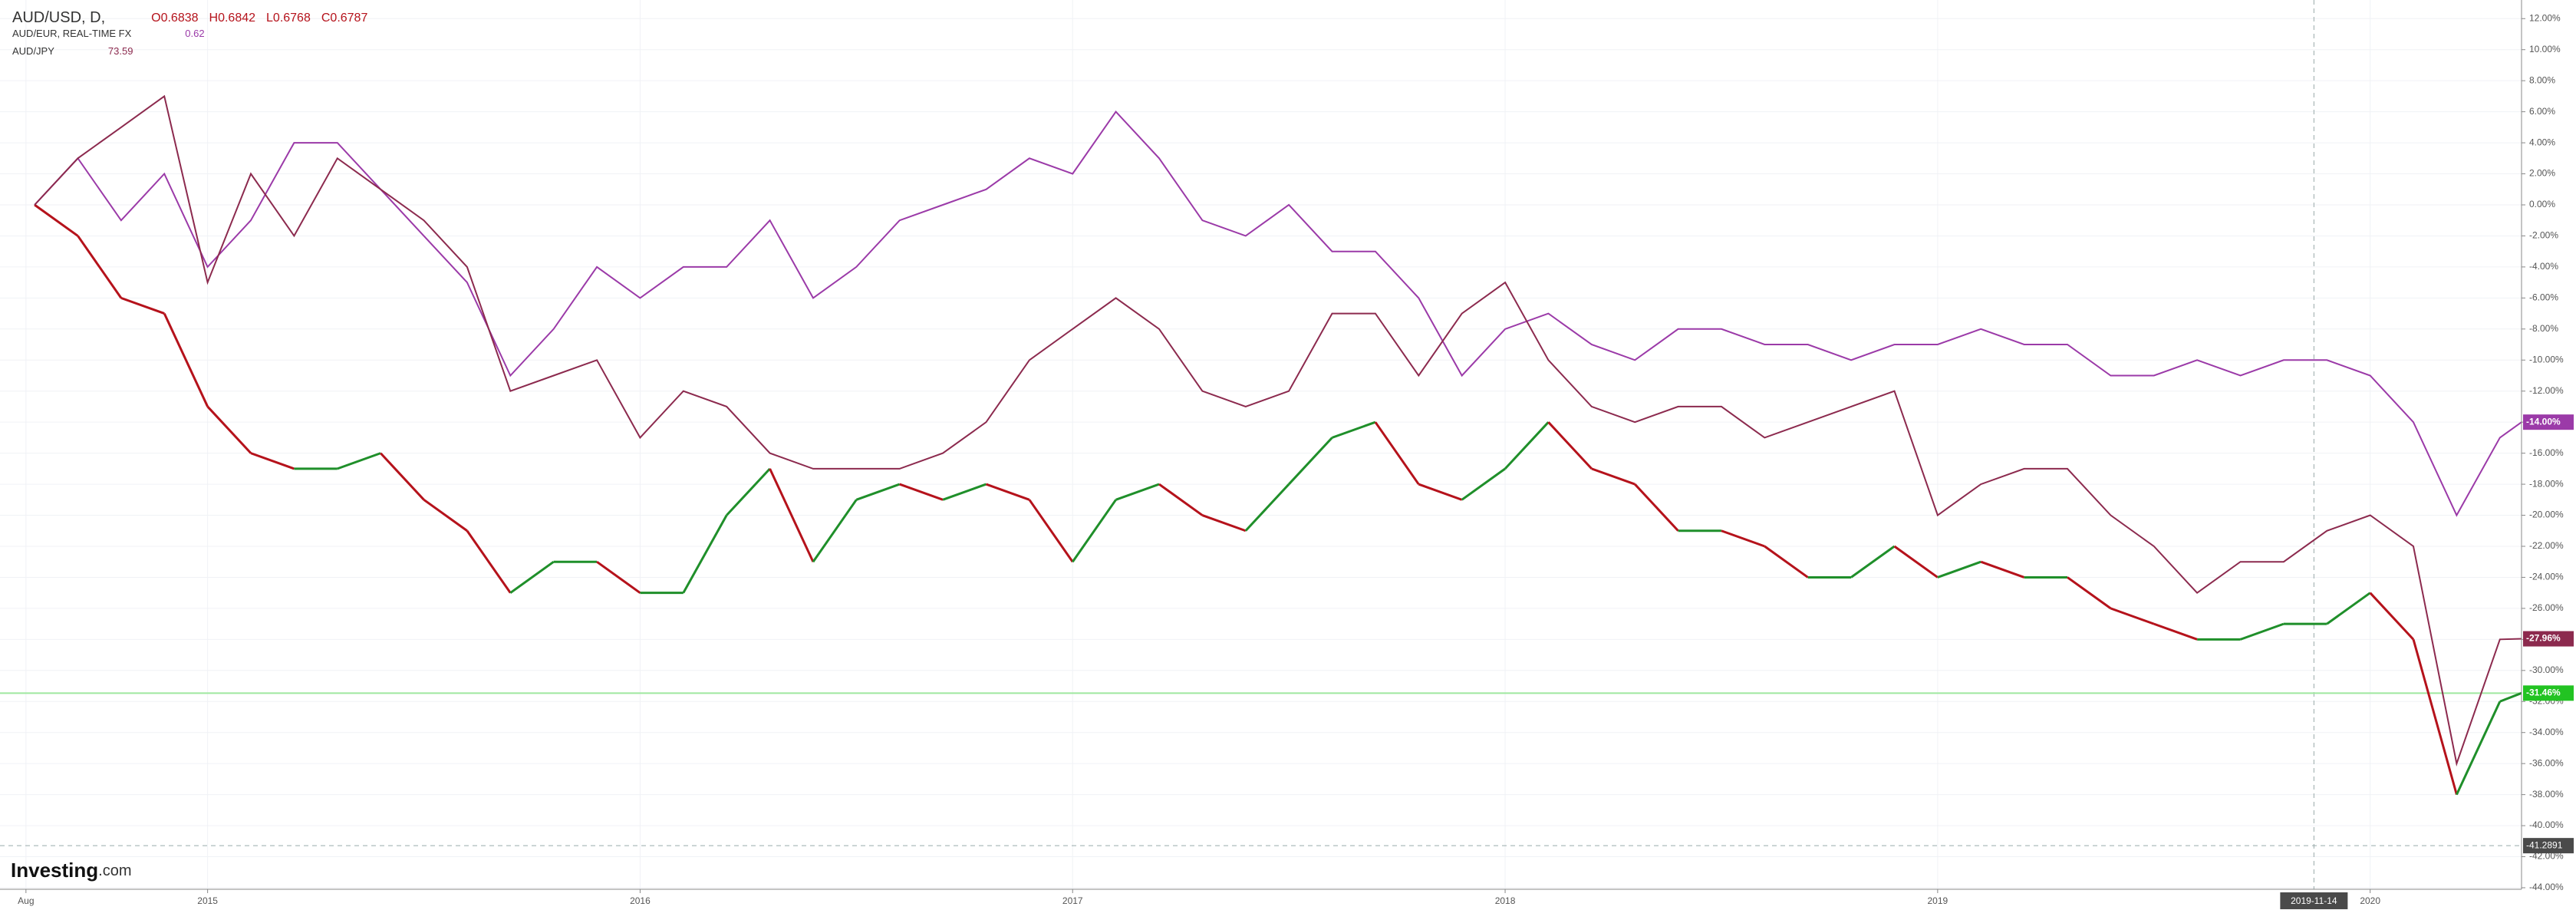 The height and width of the screenshot is (910, 2576). I want to click on crosshair-x-label: 2019-11-14, so click(2314, 900).